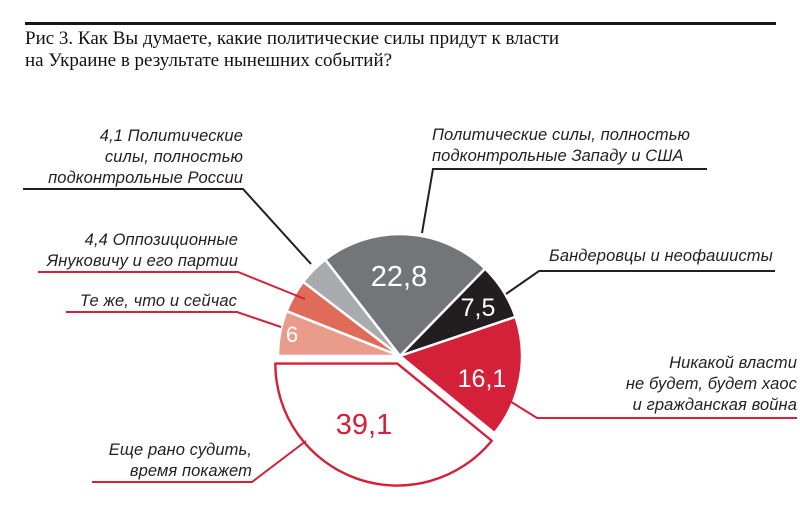  Describe the element at coordinates (351, 308) in the screenshot. I see `pie-slice-russia` at that location.